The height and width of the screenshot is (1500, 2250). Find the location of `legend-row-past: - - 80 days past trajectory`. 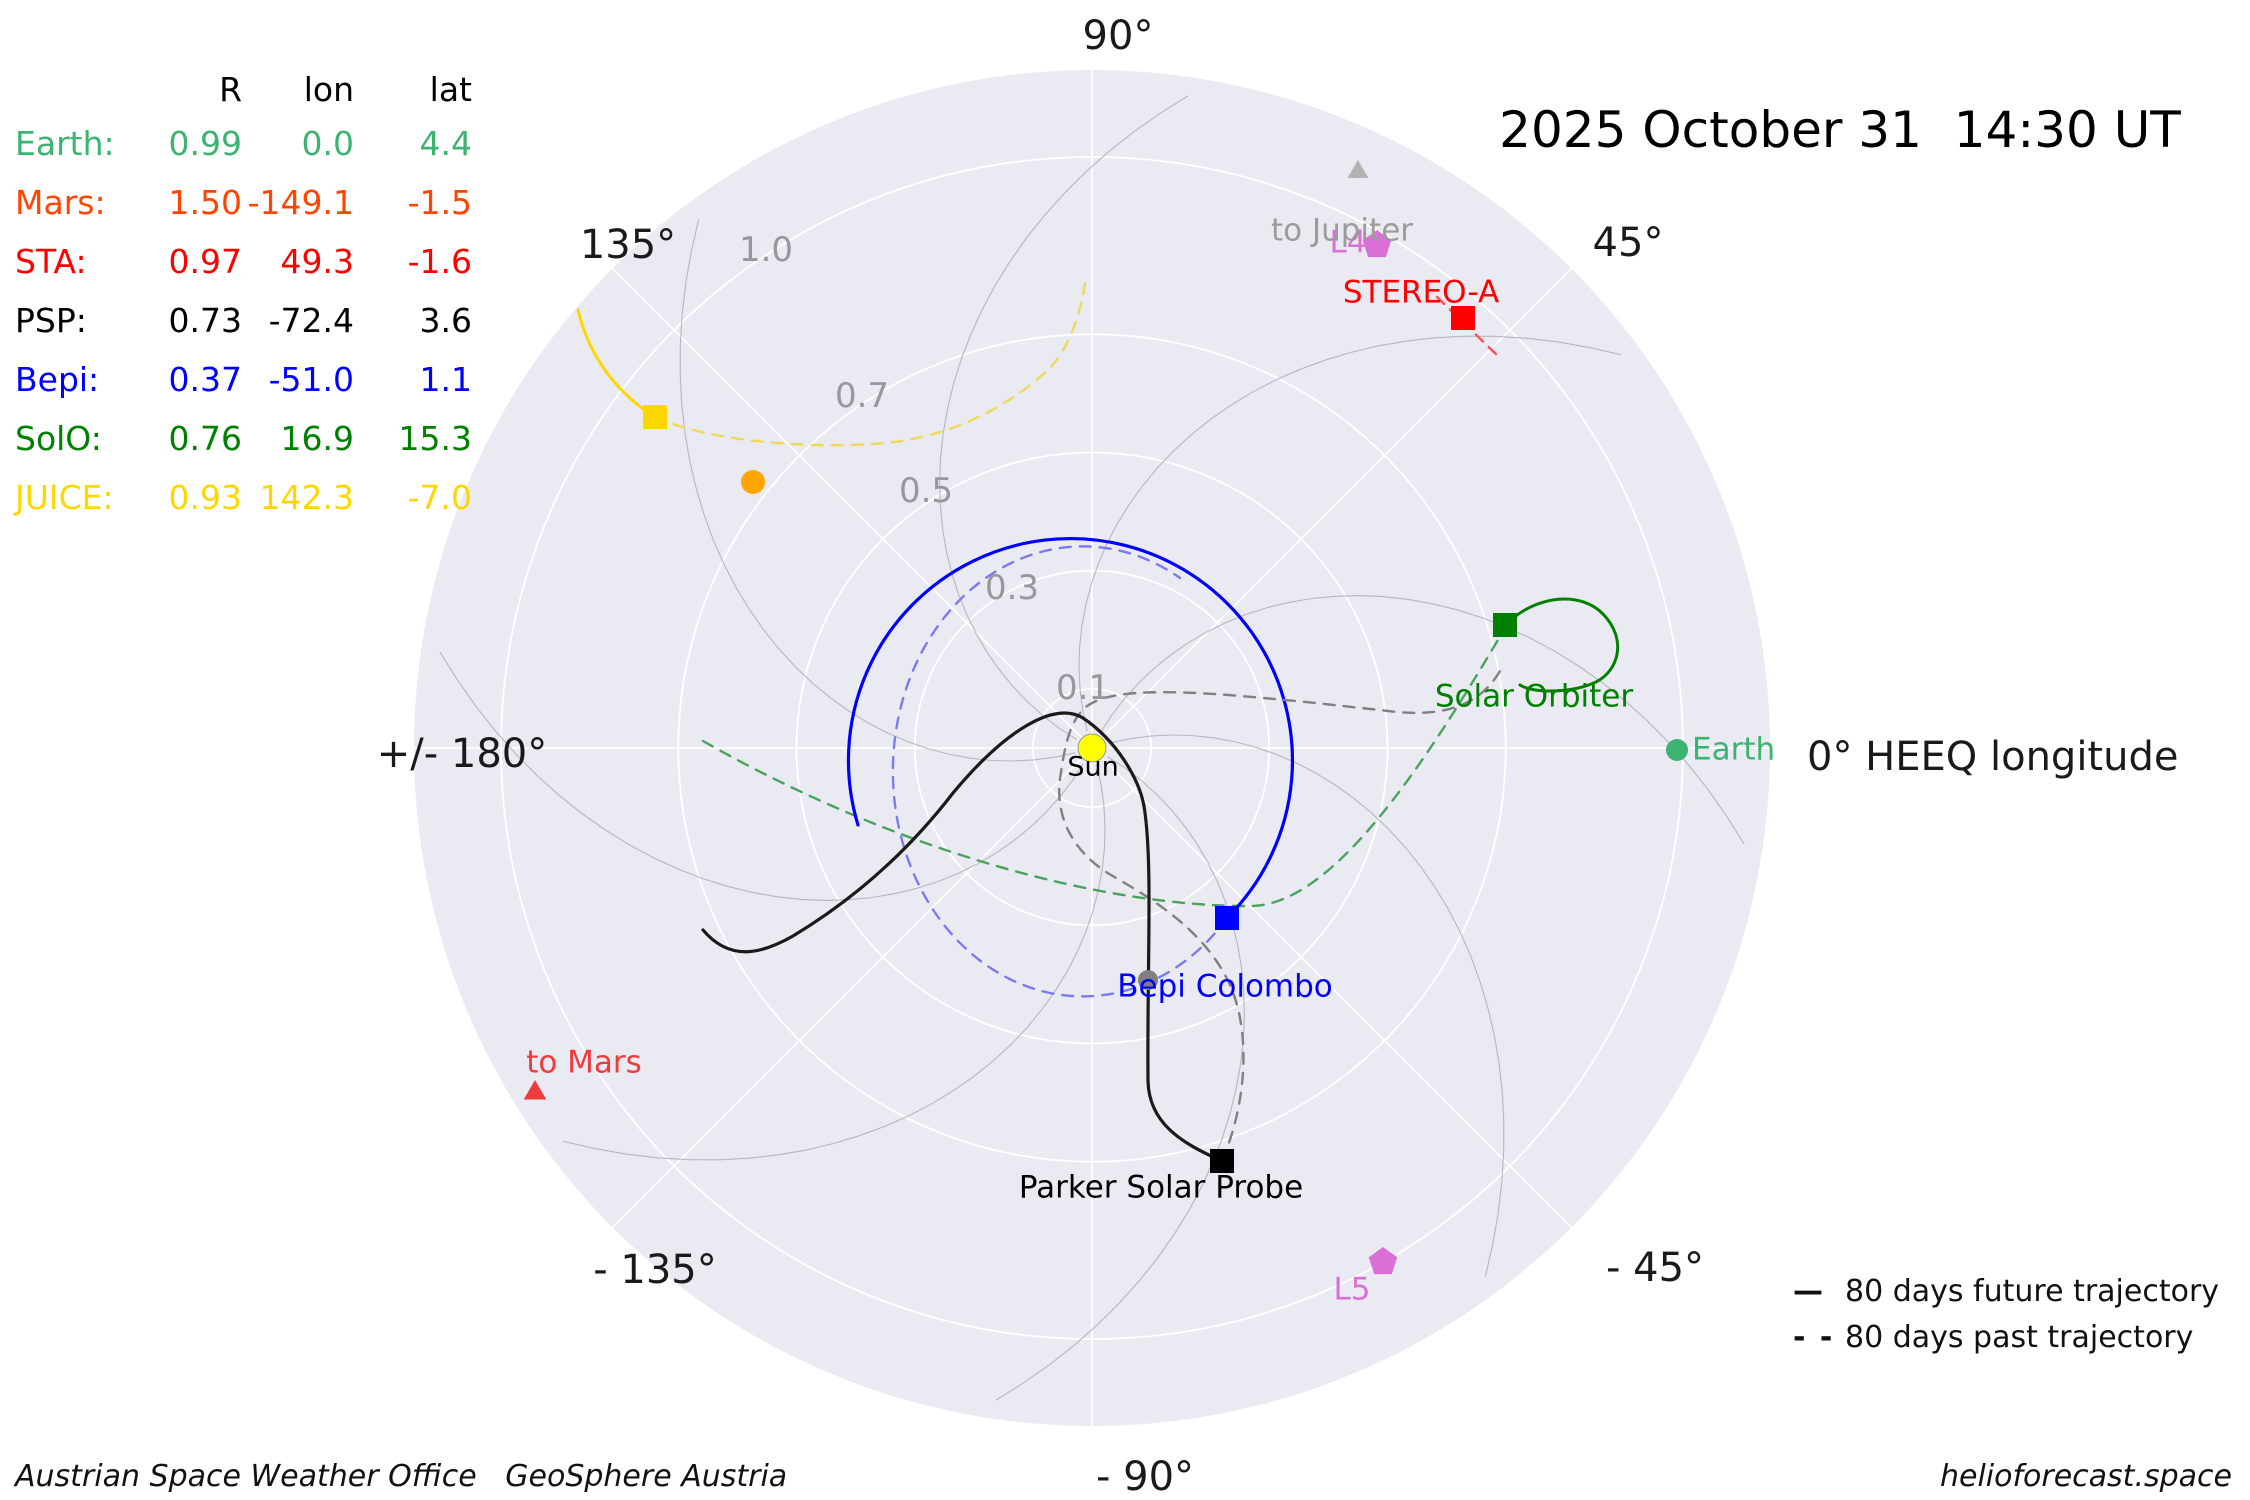

legend-row-past: - - 80 days past trajectory is located at coordinates (2006, 1338).